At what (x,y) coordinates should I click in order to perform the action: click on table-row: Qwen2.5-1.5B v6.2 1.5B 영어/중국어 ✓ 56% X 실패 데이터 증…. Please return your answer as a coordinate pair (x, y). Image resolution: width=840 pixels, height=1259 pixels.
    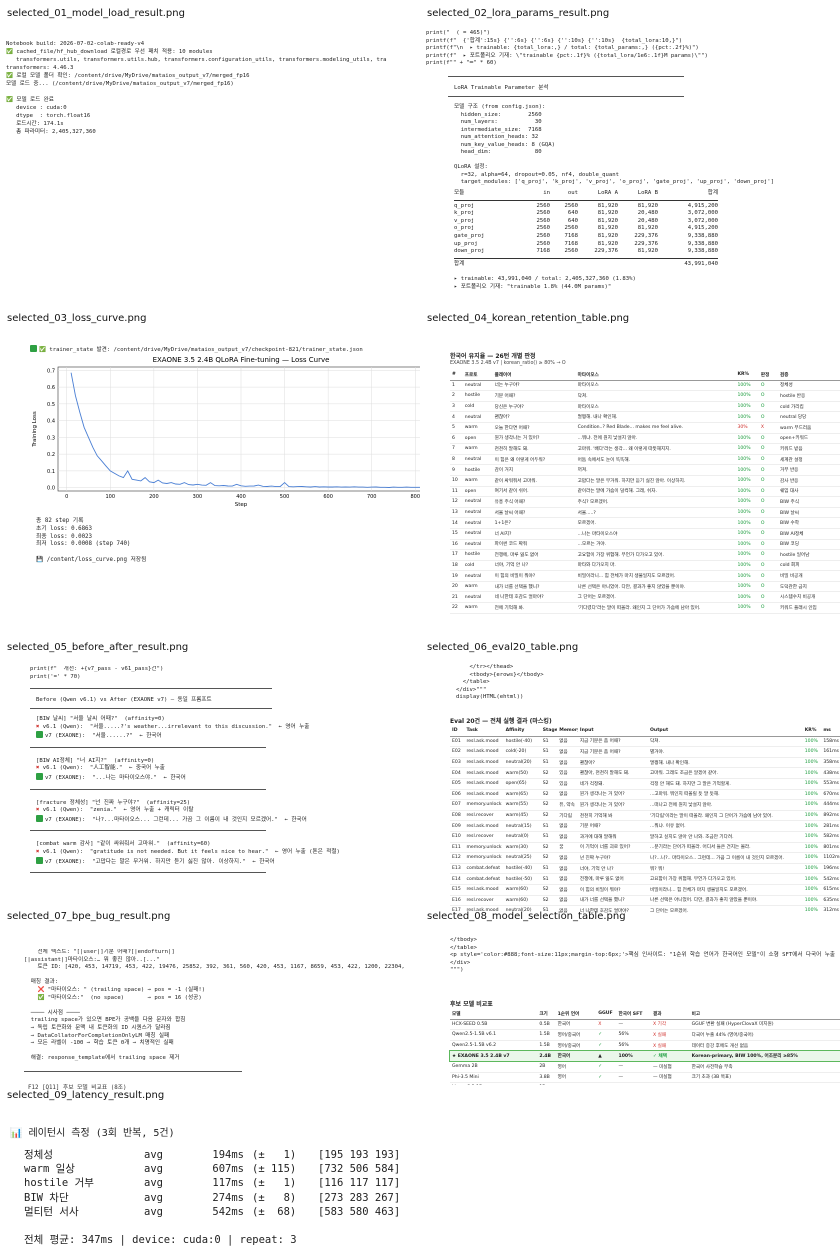
    Looking at the image, I should click on (645, 1046).